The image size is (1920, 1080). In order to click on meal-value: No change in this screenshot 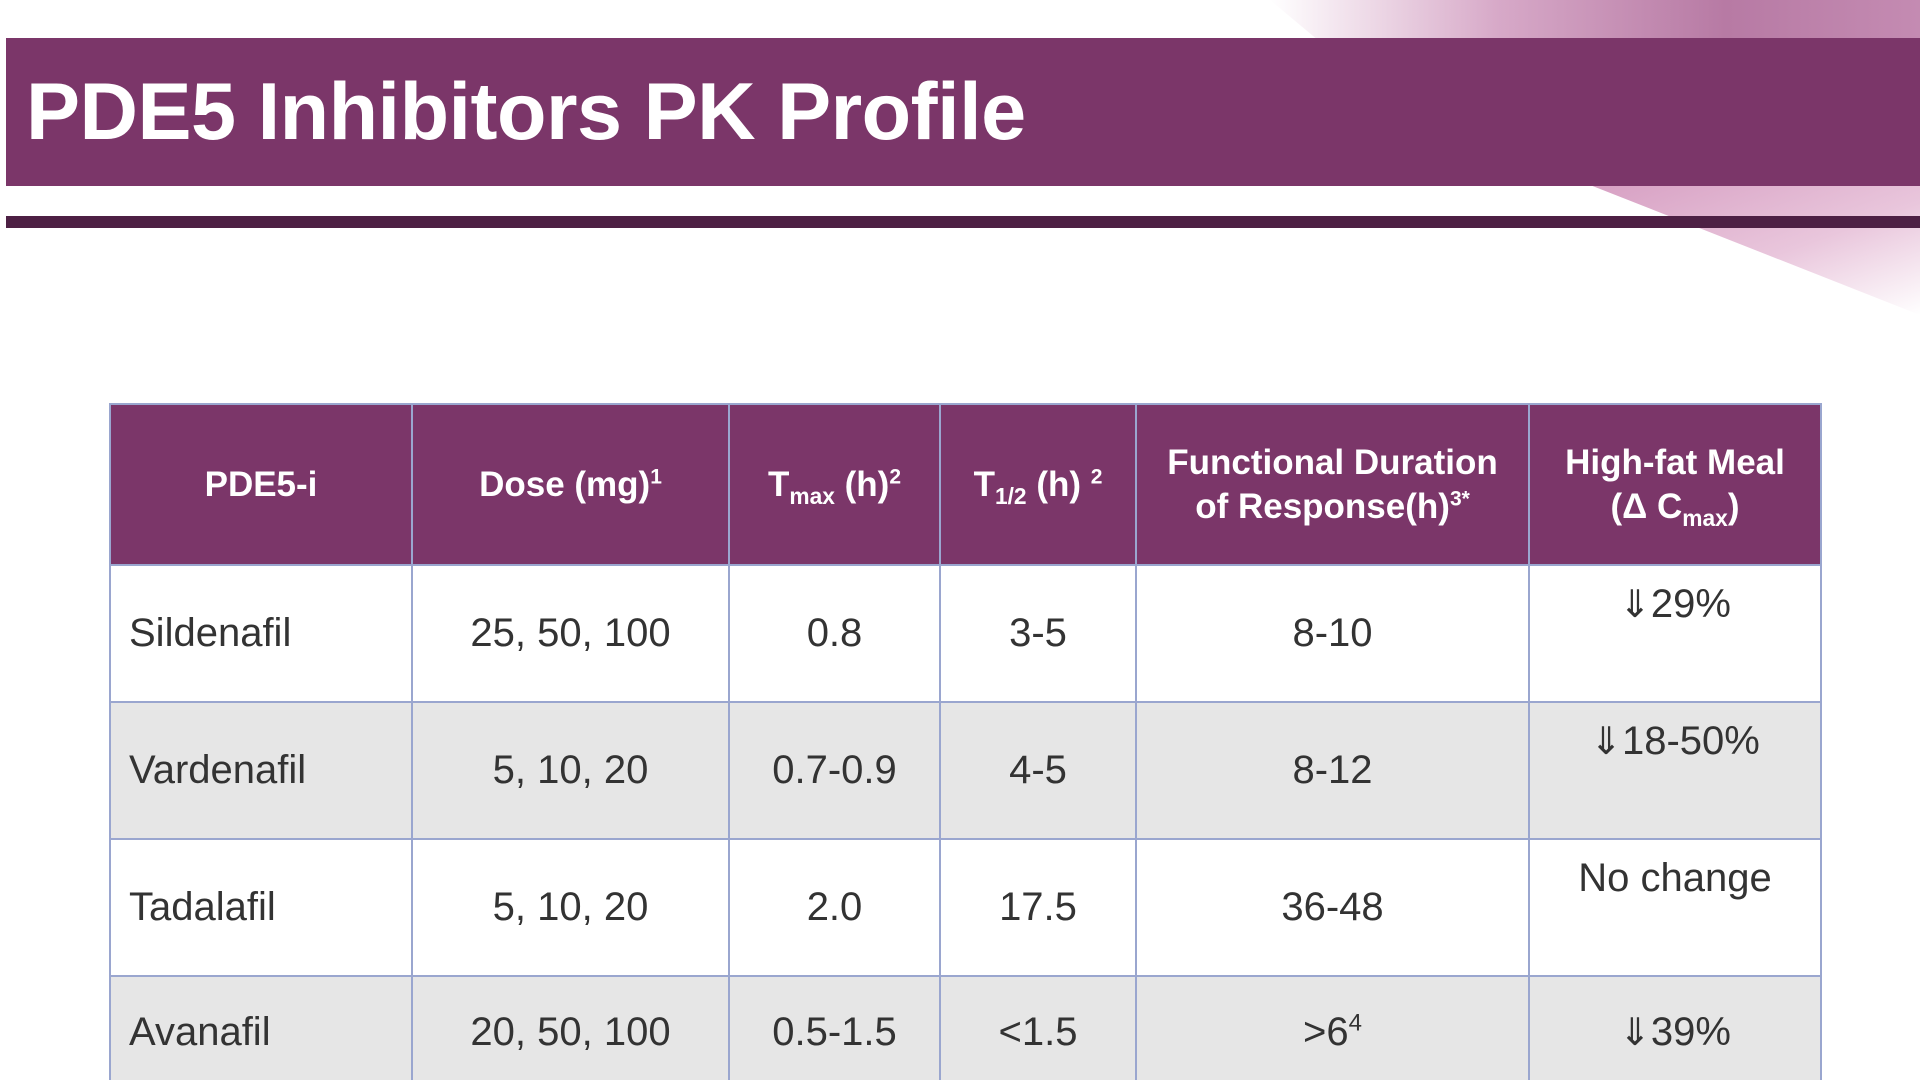, I will do `click(1675, 878)`.